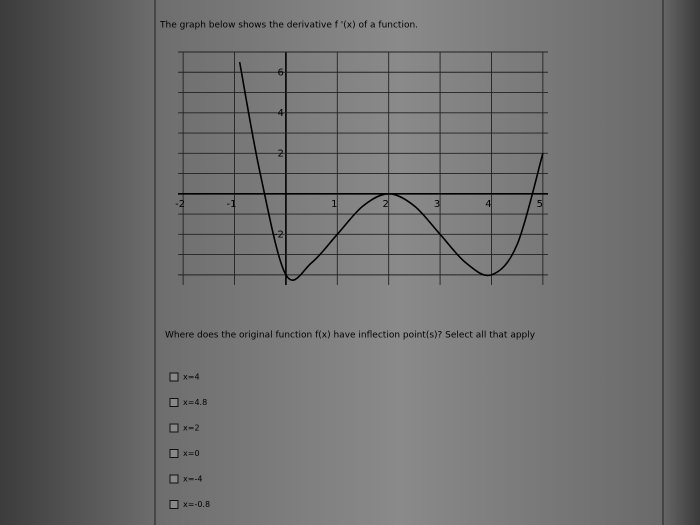 The height and width of the screenshot is (525, 700). What do you see at coordinates (191, 428) in the screenshot?
I see `option-label: x=2` at bounding box center [191, 428].